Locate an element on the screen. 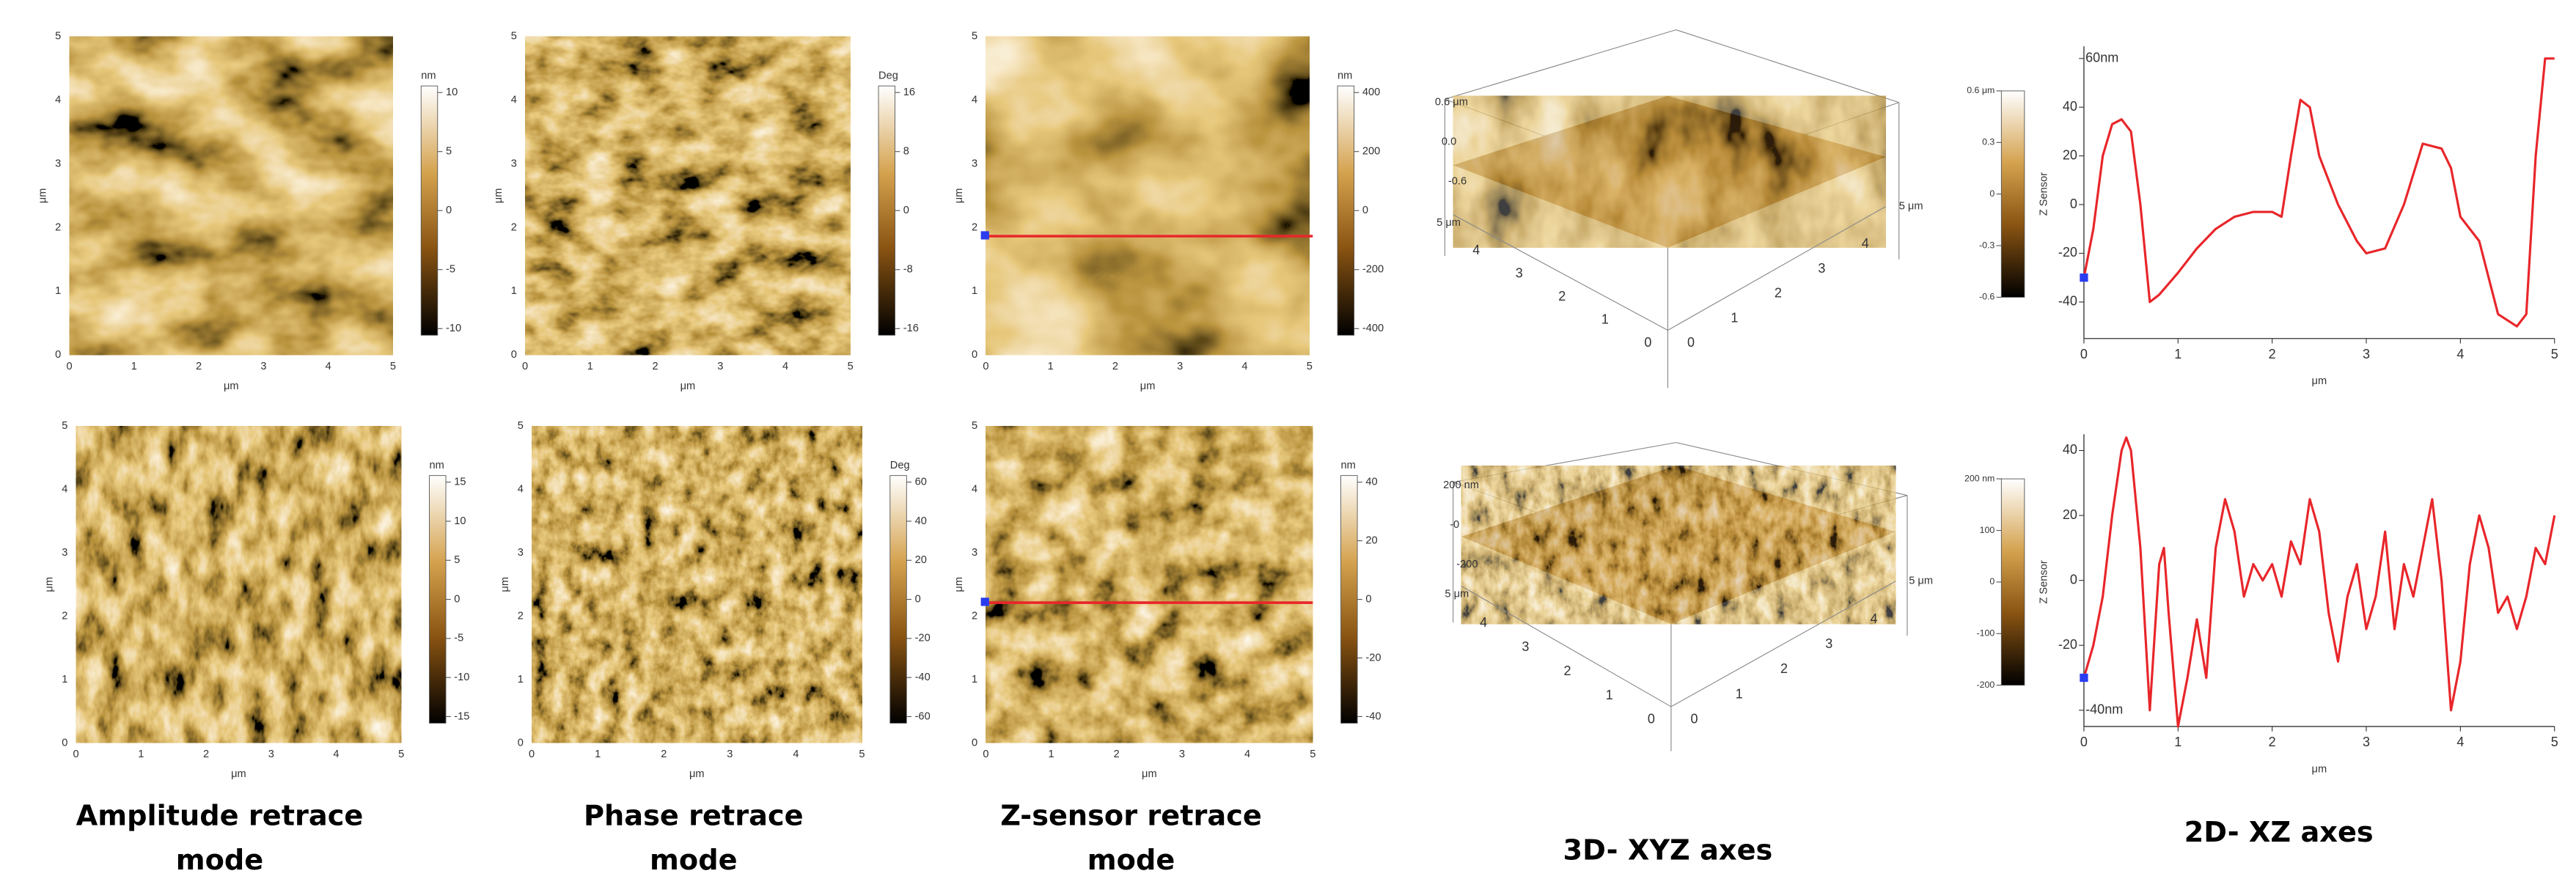 The width and height of the screenshot is (2576, 890). colorbar-tick-label: 0.6 μm is located at coordinates (1981, 90).